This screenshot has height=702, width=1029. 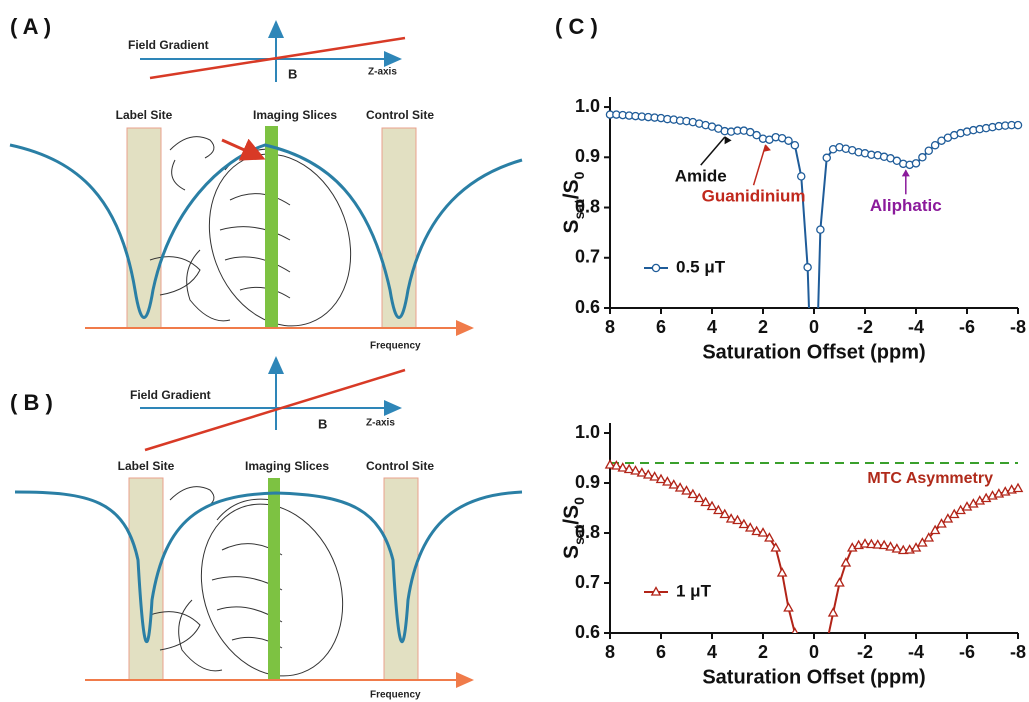 What do you see at coordinates (579, 501) in the screenshot?
I see `y-axis-title-part: 0` at bounding box center [579, 501].